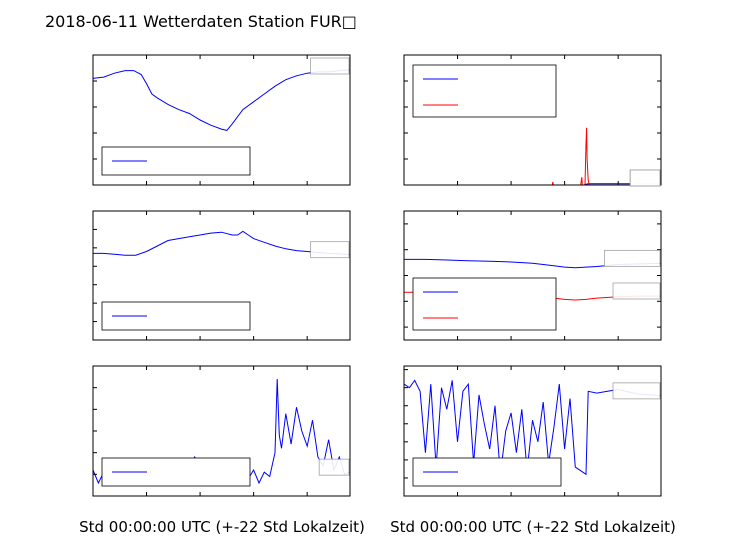  What do you see at coordinates (533, 527) in the screenshot?
I see `x-axis-label-right: Std 00:00:00 UTC (+-22 Std Lokalzeit)` at bounding box center [533, 527].